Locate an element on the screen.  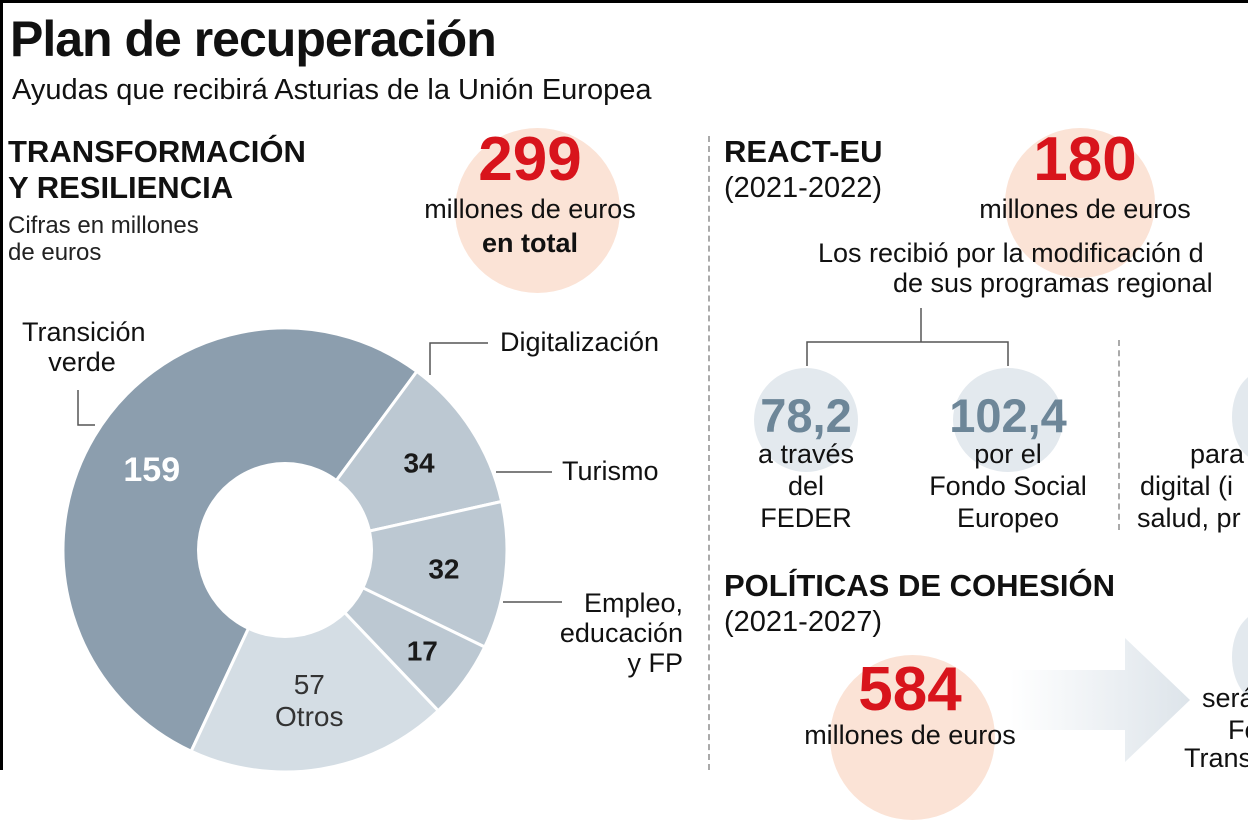
react-total: 180 is located at coordinates (1085, 159).